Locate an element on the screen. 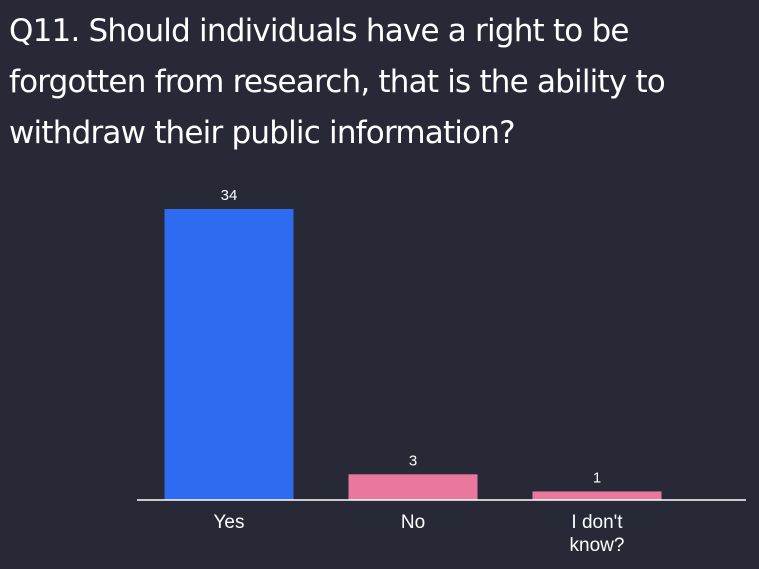 Image resolution: width=759 pixels, height=569 pixels. category-label-line: know? is located at coordinates (597, 545).